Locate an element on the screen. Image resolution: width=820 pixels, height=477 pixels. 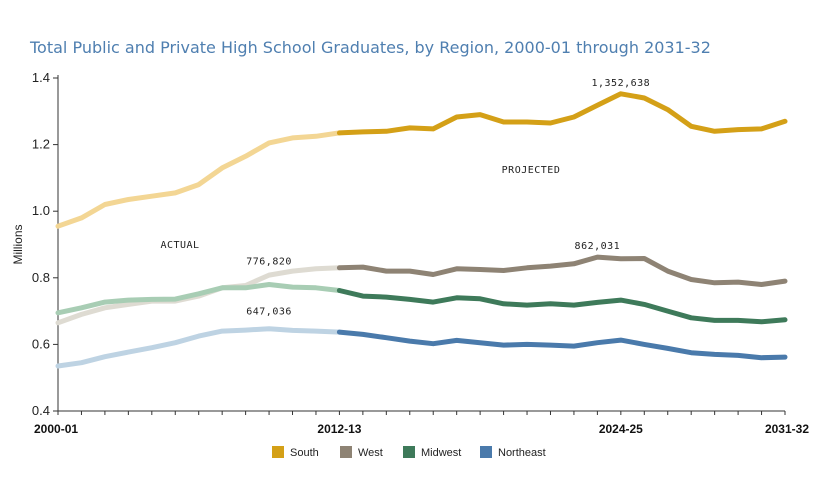
x-tick-label: 2031-32 is located at coordinates (787, 429).